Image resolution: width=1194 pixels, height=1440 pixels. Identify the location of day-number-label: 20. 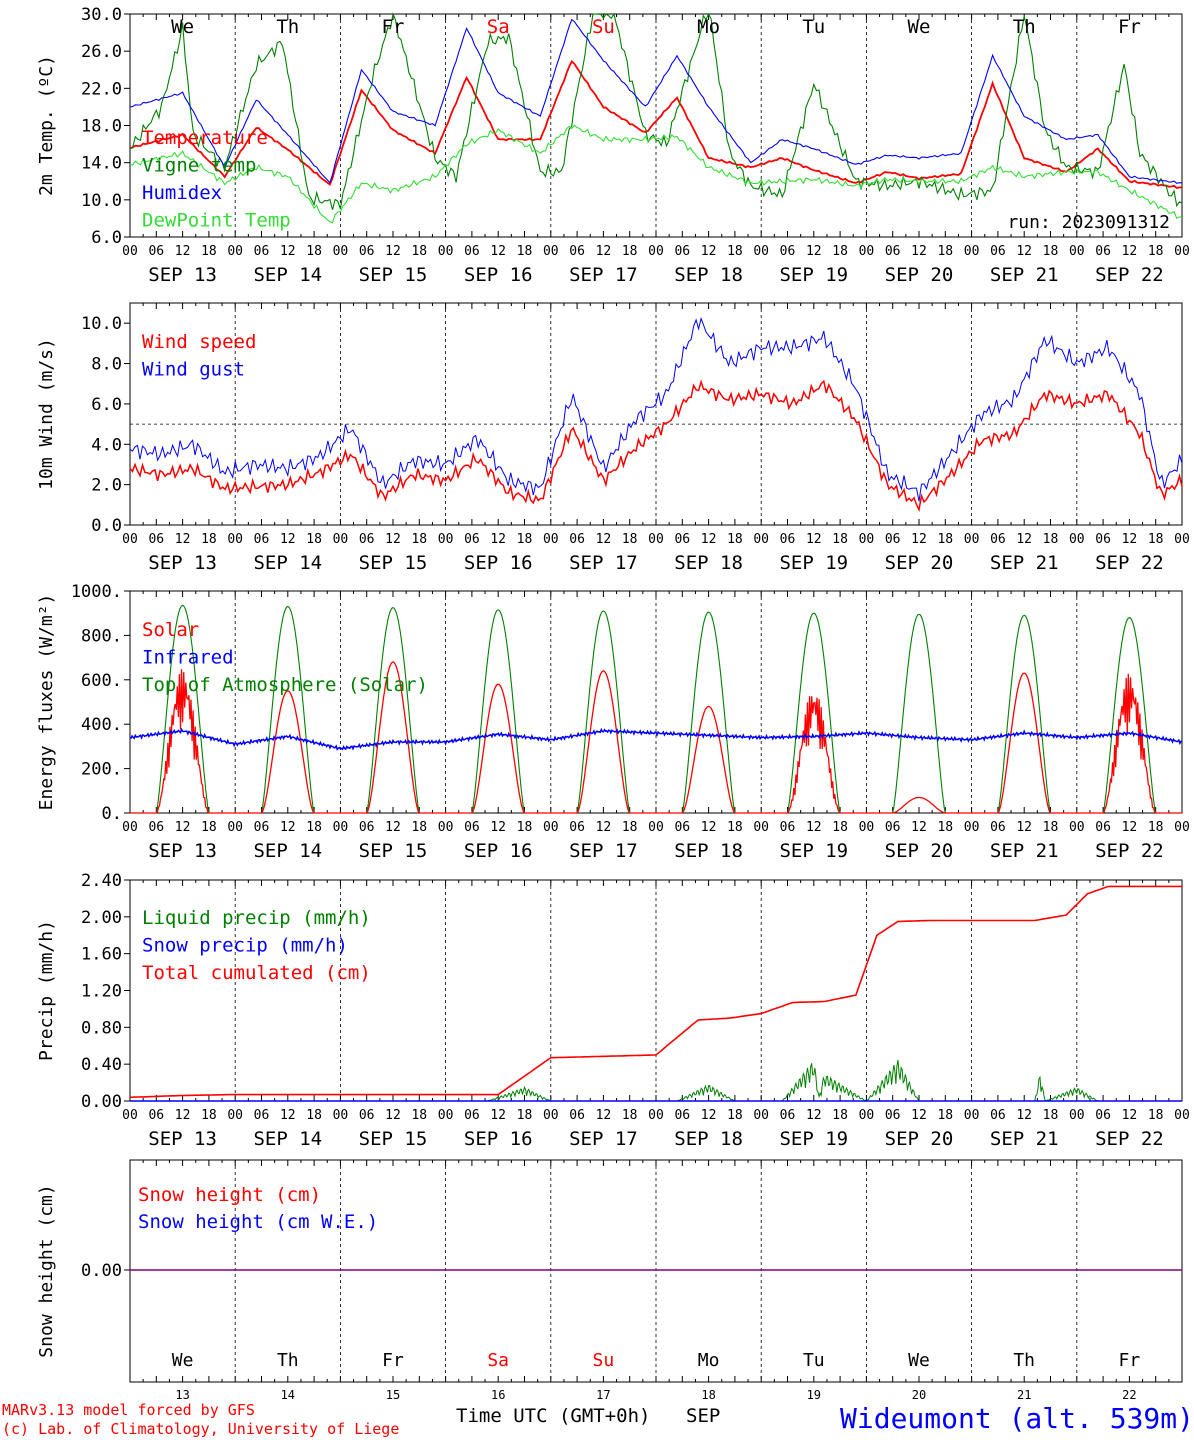
(919, 1395).